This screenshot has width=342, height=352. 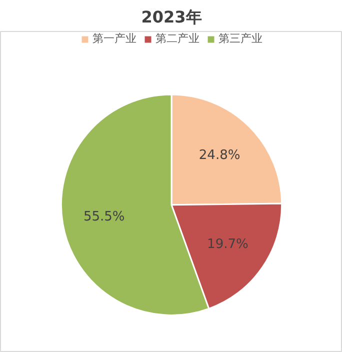 I want to click on data-label: 24.8%, so click(x=219, y=156).